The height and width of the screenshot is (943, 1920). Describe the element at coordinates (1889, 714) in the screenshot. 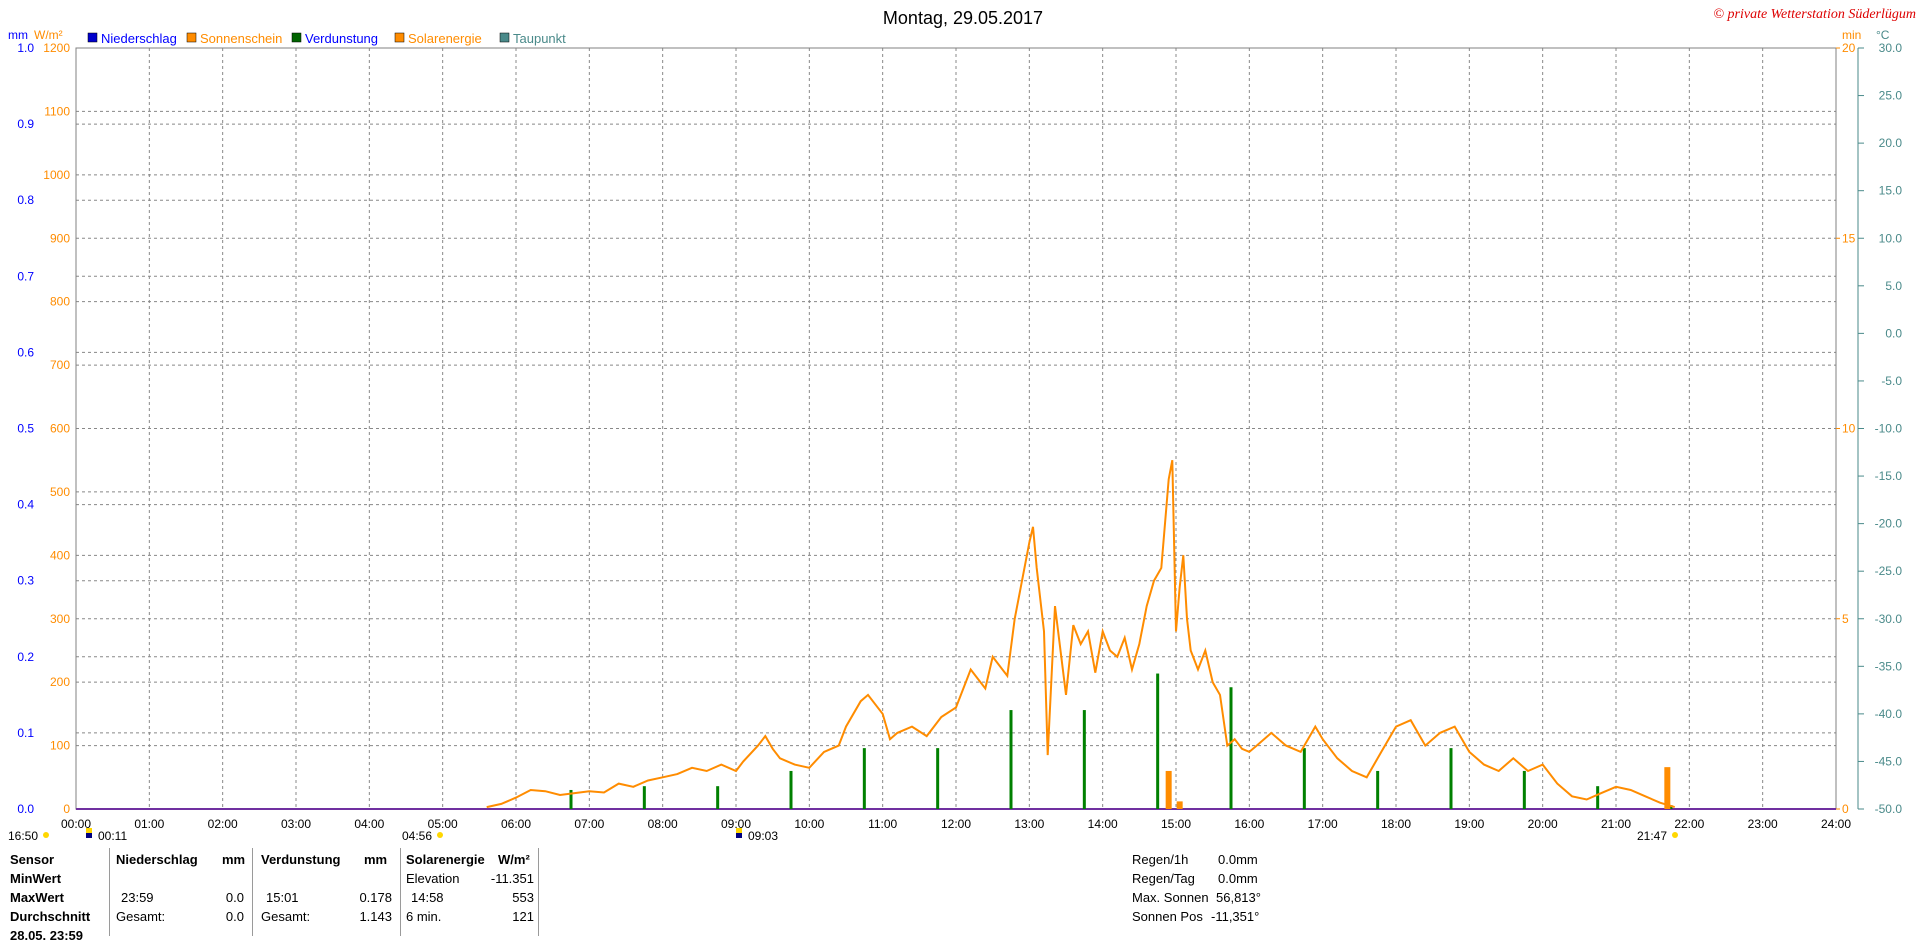

I see `celsius-tick-label: -40.0` at that location.